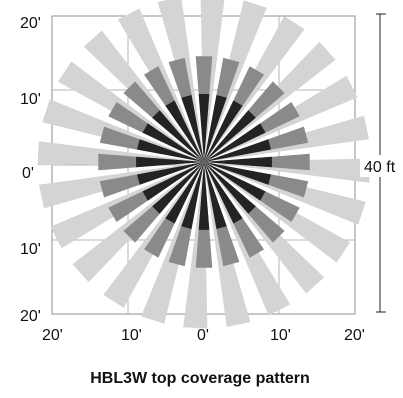 This screenshot has height=398, width=403. I want to click on figure-caption: HBL3W top coverage pattern, so click(200, 378).